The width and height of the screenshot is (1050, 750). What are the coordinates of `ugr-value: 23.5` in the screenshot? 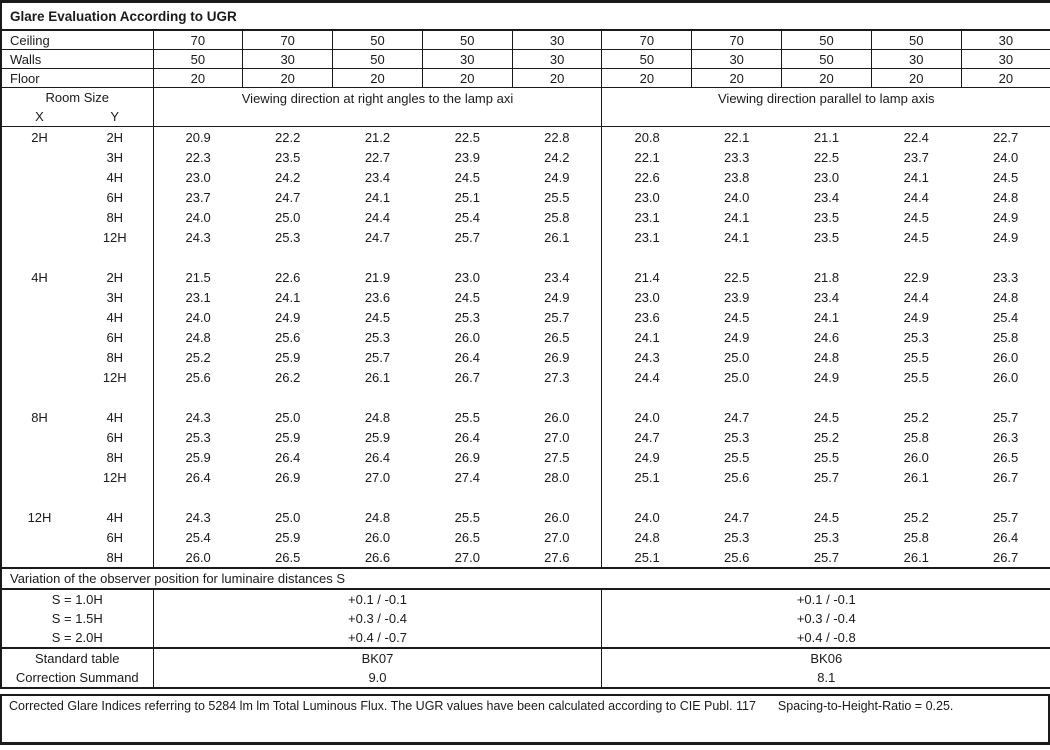 It's located at (826, 217).